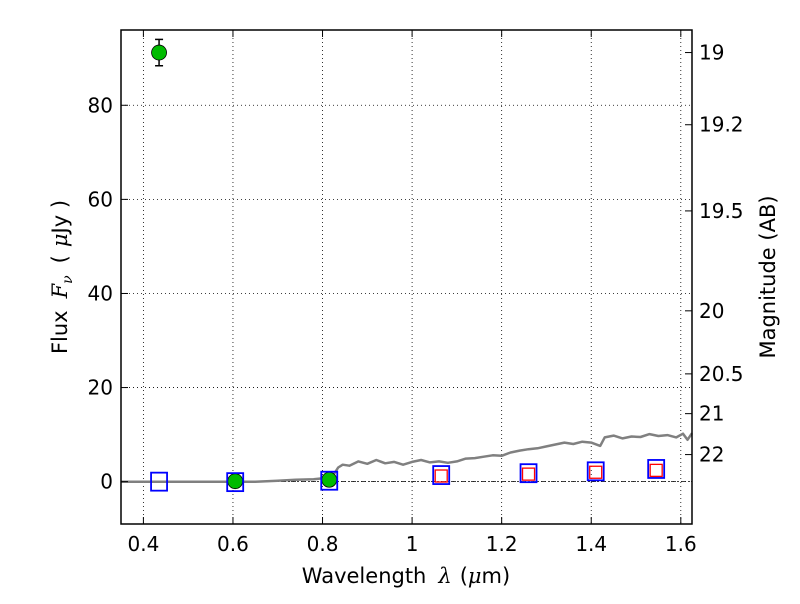  What do you see at coordinates (143, 544) in the screenshot?
I see `x-tick-label: 0.4` at bounding box center [143, 544].